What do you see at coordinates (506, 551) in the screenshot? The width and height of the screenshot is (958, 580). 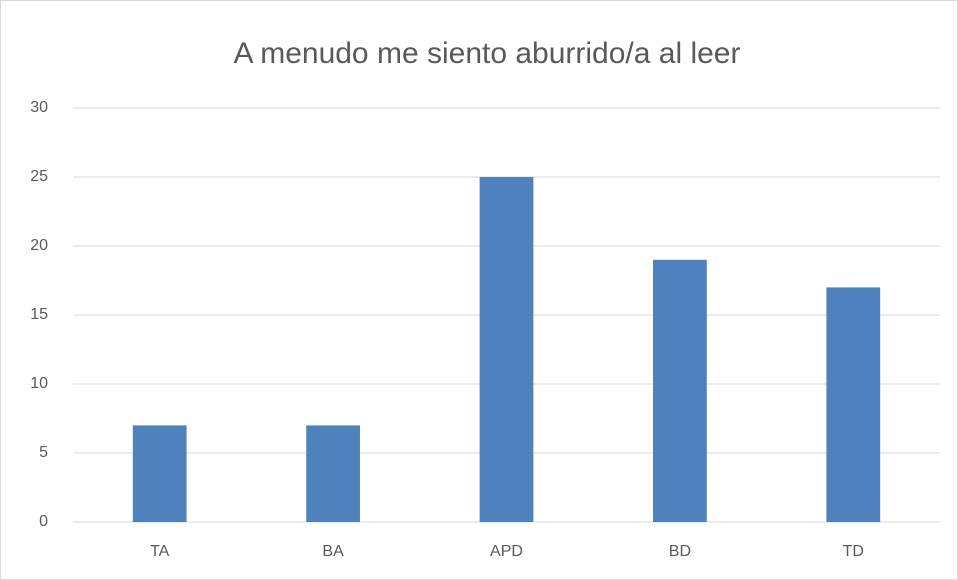 I see `x-tick-label: APD` at bounding box center [506, 551].